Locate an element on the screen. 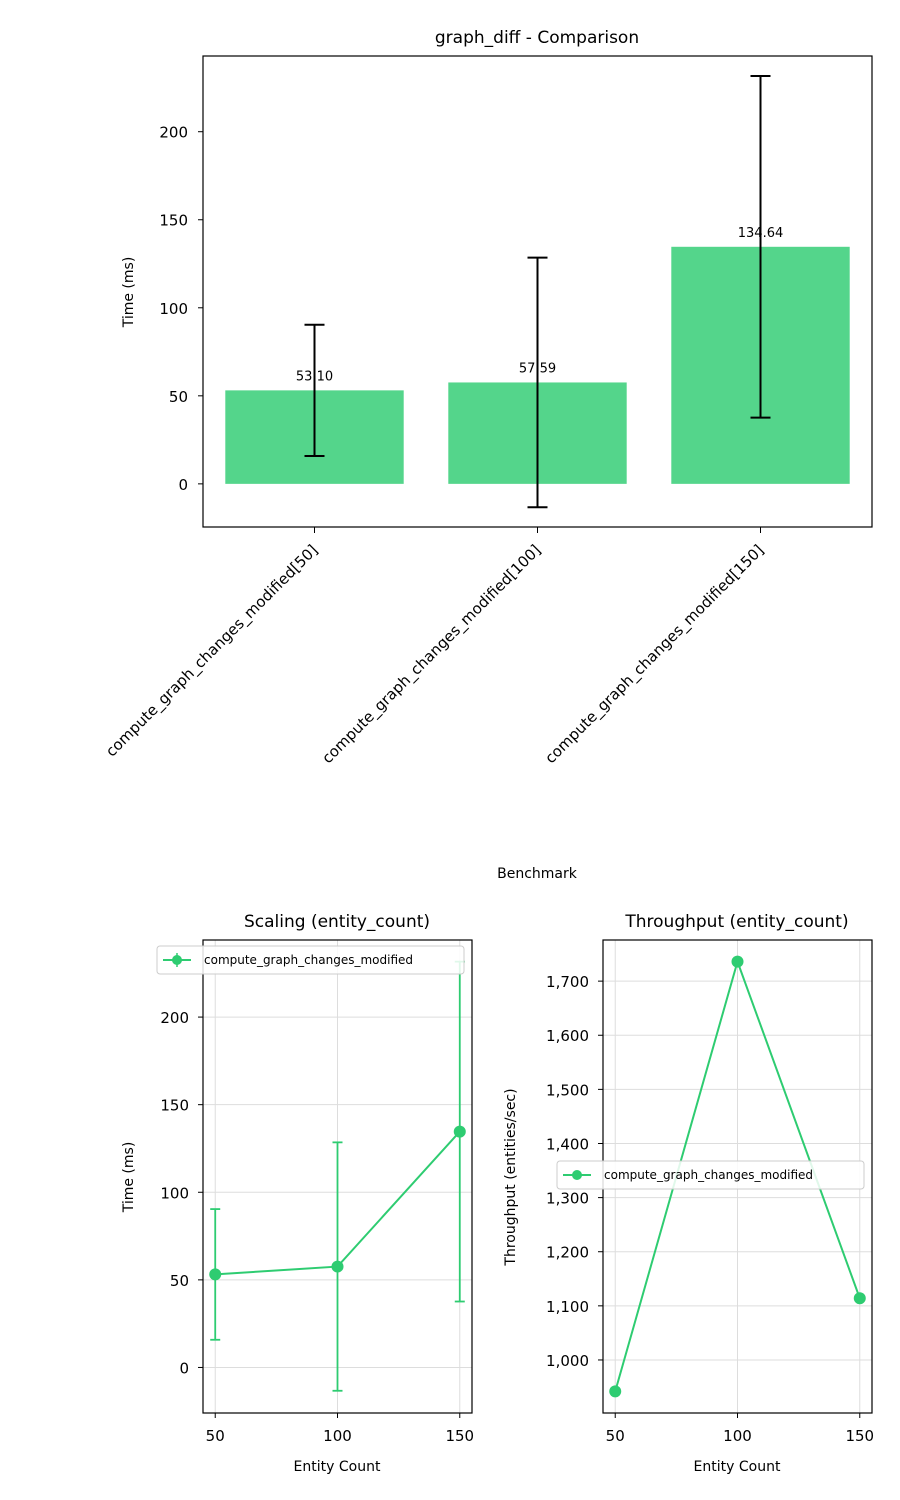 This screenshot has width=900, height=1500. scaling-legend-box is located at coordinates (310, 960).